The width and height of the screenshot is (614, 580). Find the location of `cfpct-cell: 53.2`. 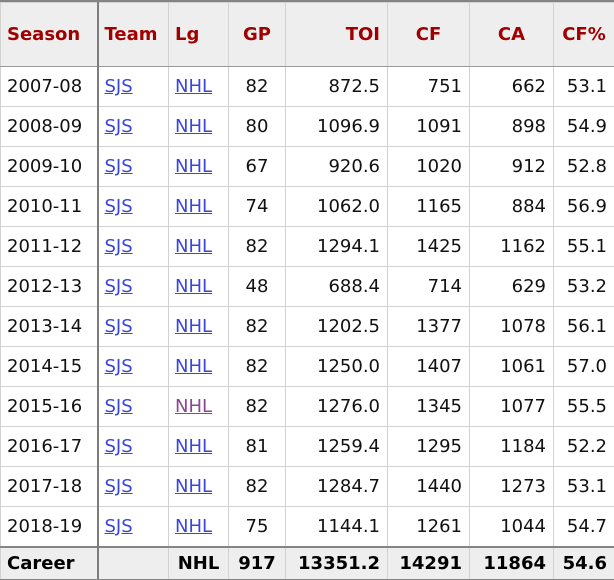

cfpct-cell: 53.2 is located at coordinates (583, 286).